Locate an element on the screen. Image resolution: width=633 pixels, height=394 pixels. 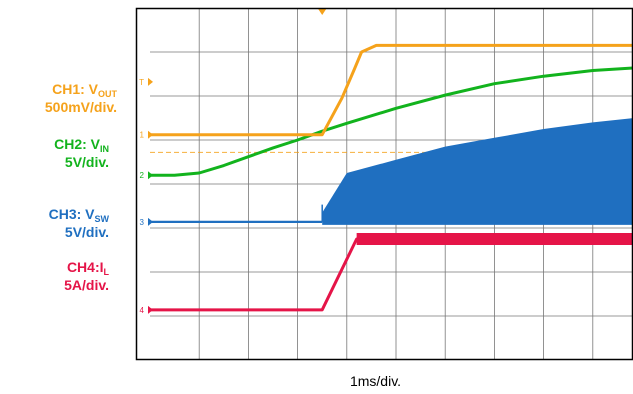
ch-marker-label: 3 is located at coordinates (142, 222).